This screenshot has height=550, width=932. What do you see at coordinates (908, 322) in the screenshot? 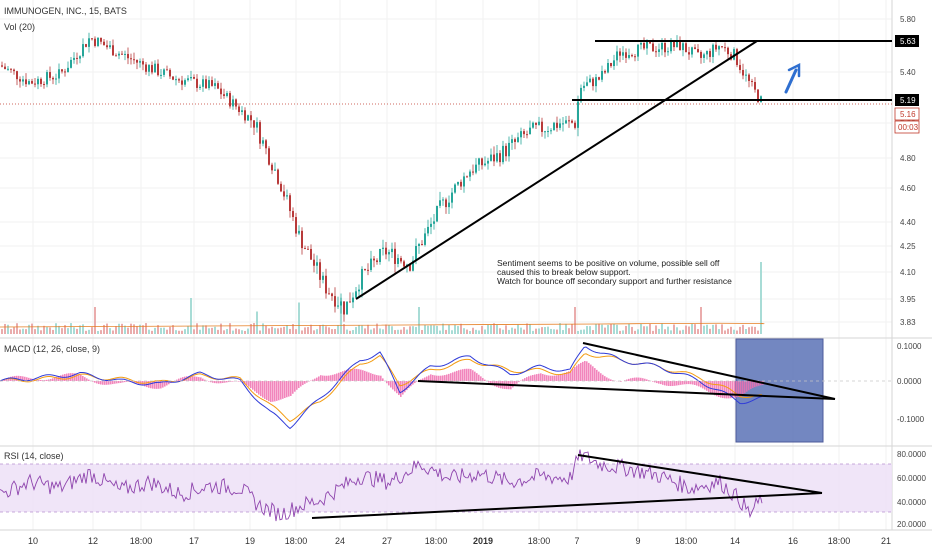
I see `y-tick-label: 3.83` at bounding box center [908, 322].